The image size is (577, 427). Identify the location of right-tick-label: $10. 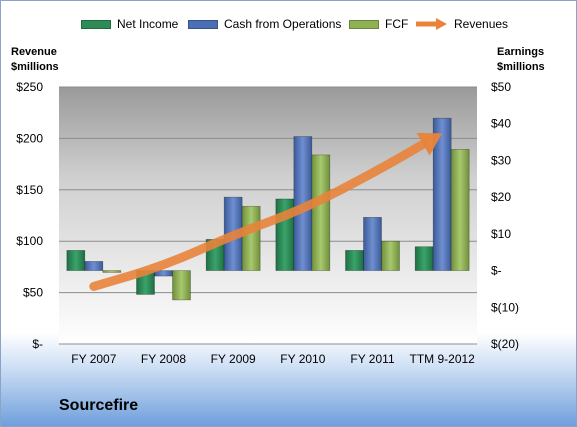
(501, 234).